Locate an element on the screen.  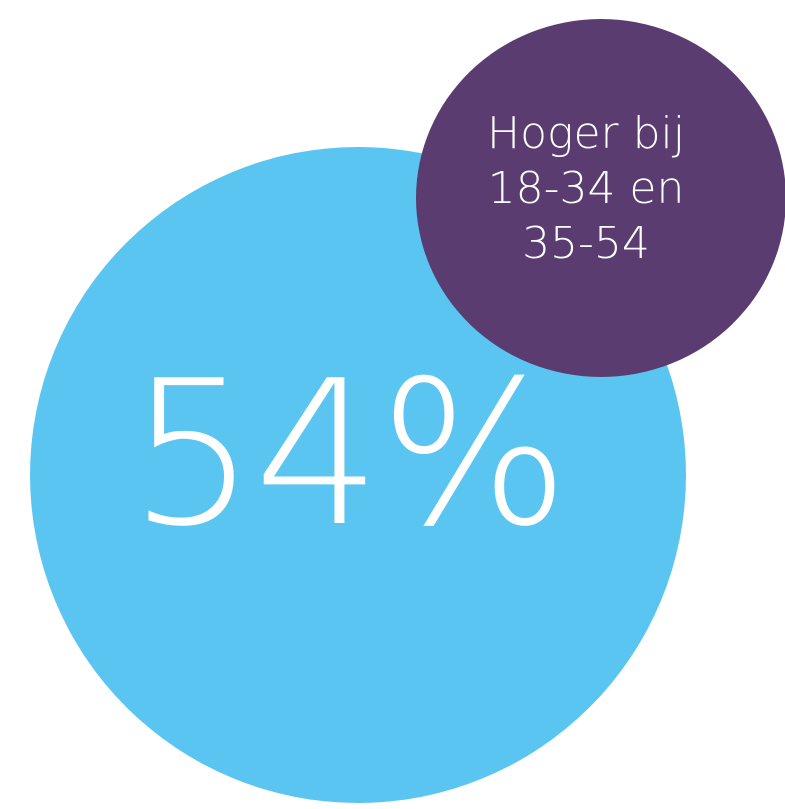
callout-text: Hoger bij 18-34 en 35-54 is located at coordinates (586, 188).